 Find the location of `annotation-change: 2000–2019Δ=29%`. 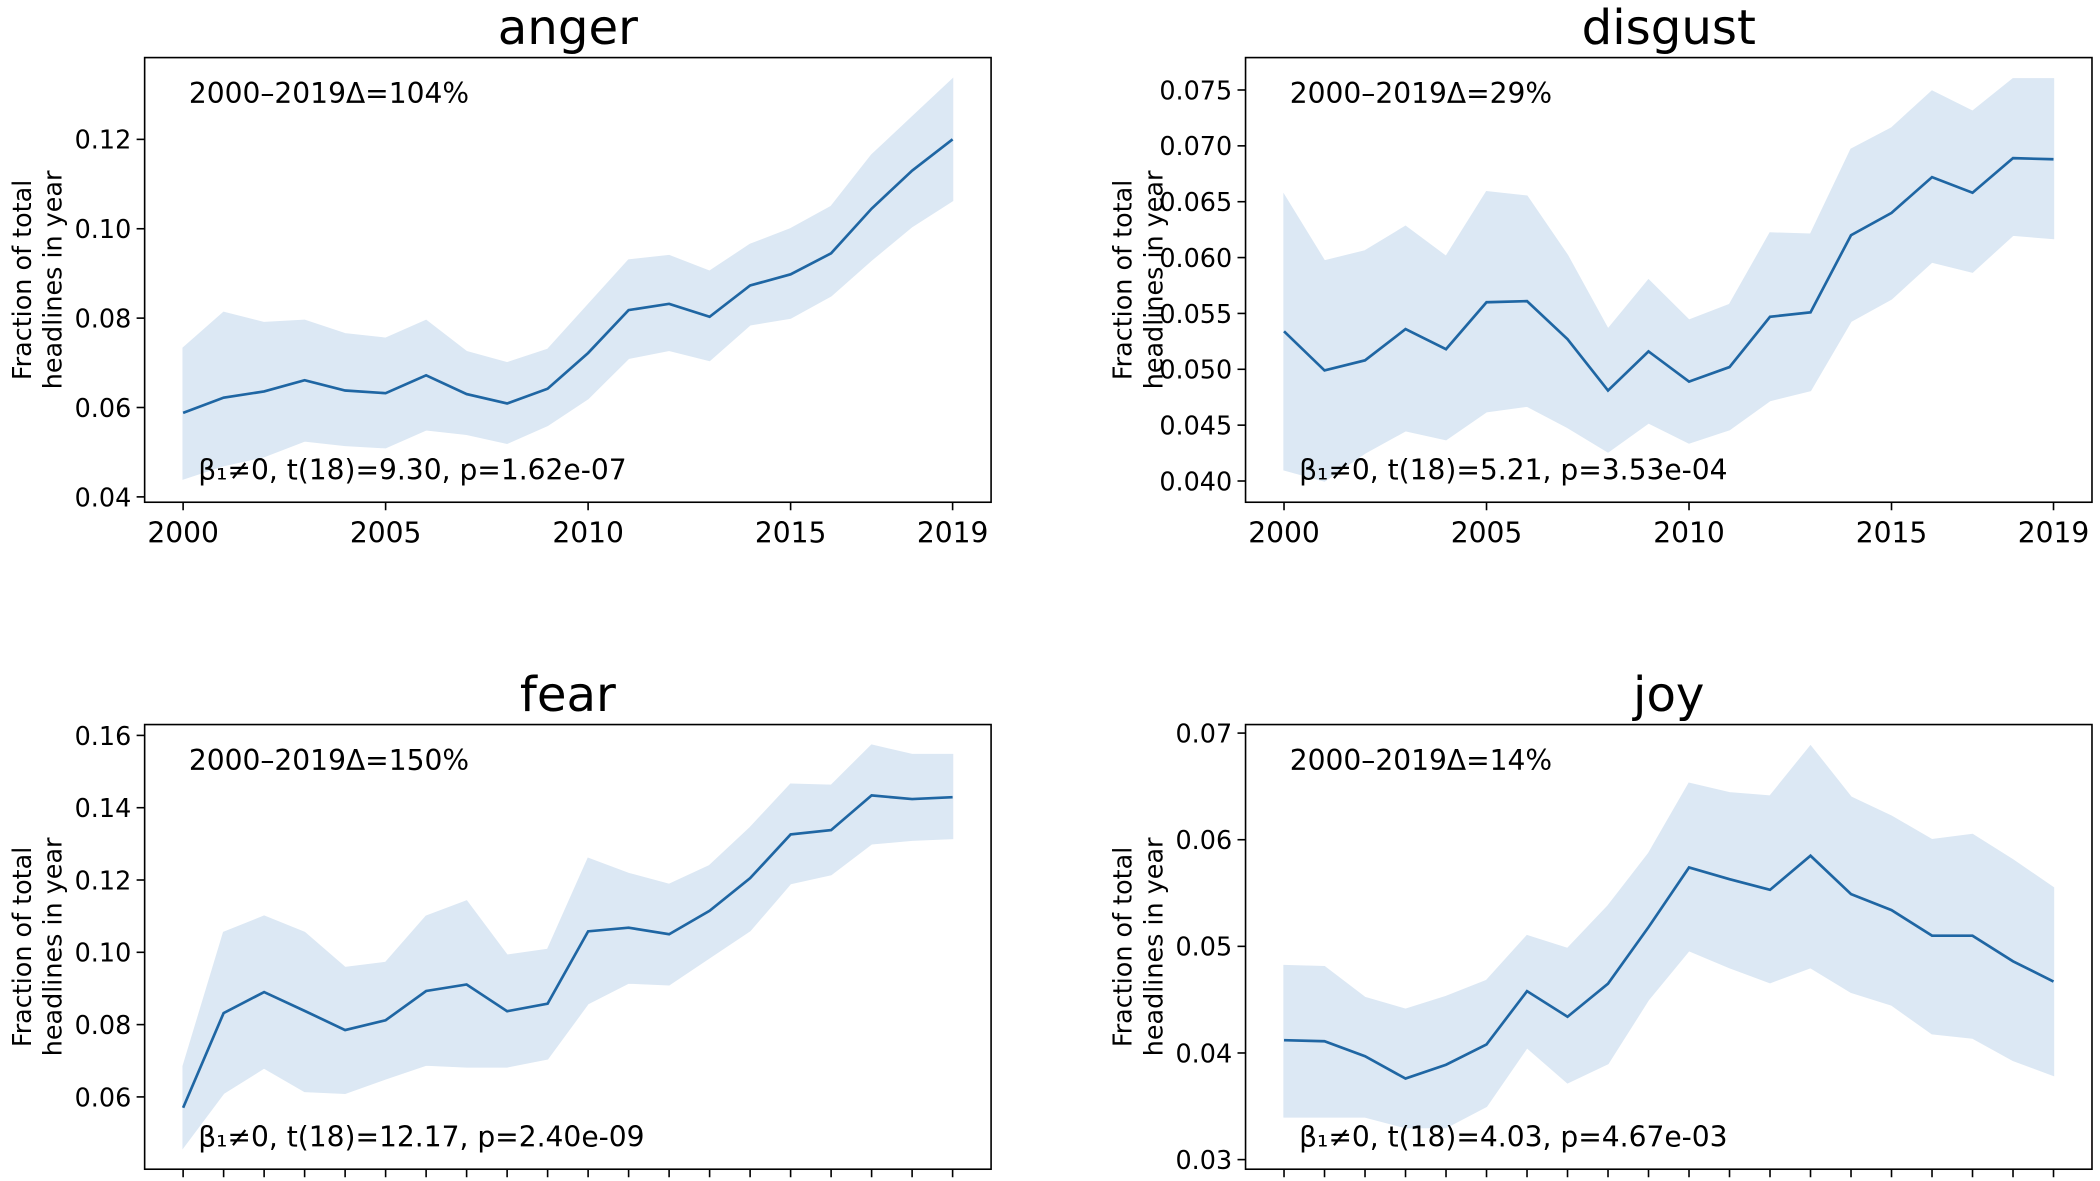

annotation-change: 2000–2019Δ=29% is located at coordinates (1421, 93).